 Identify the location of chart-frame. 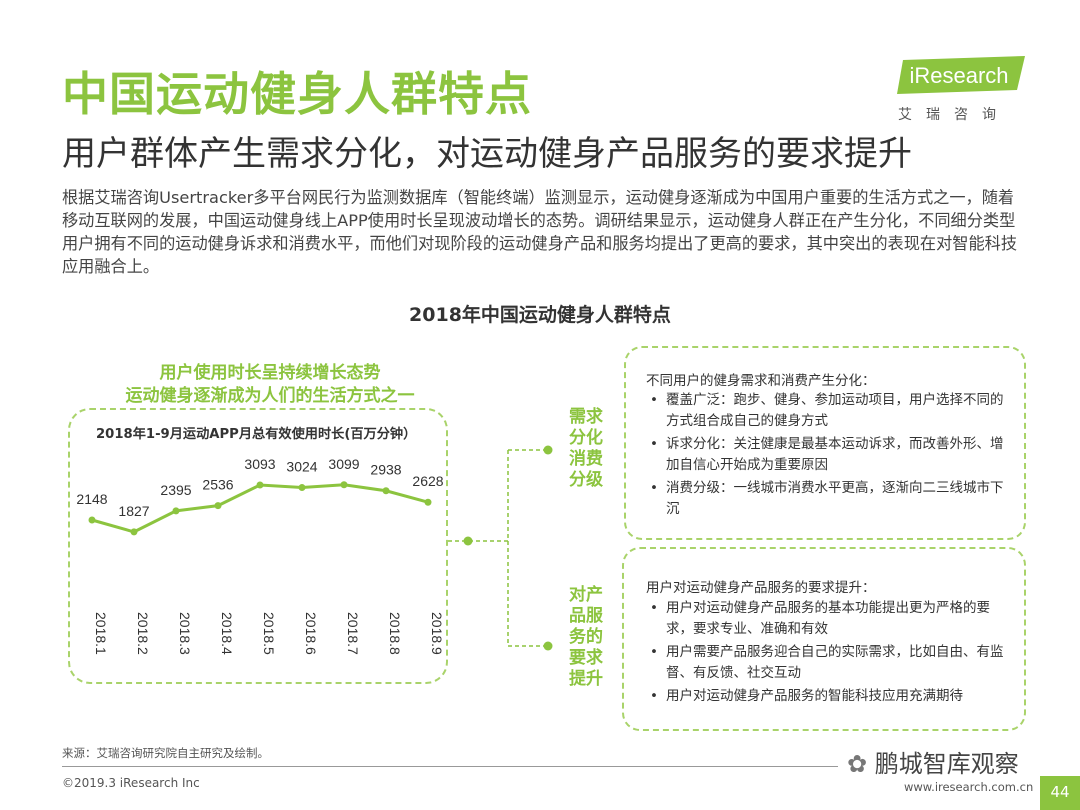
(258, 546).